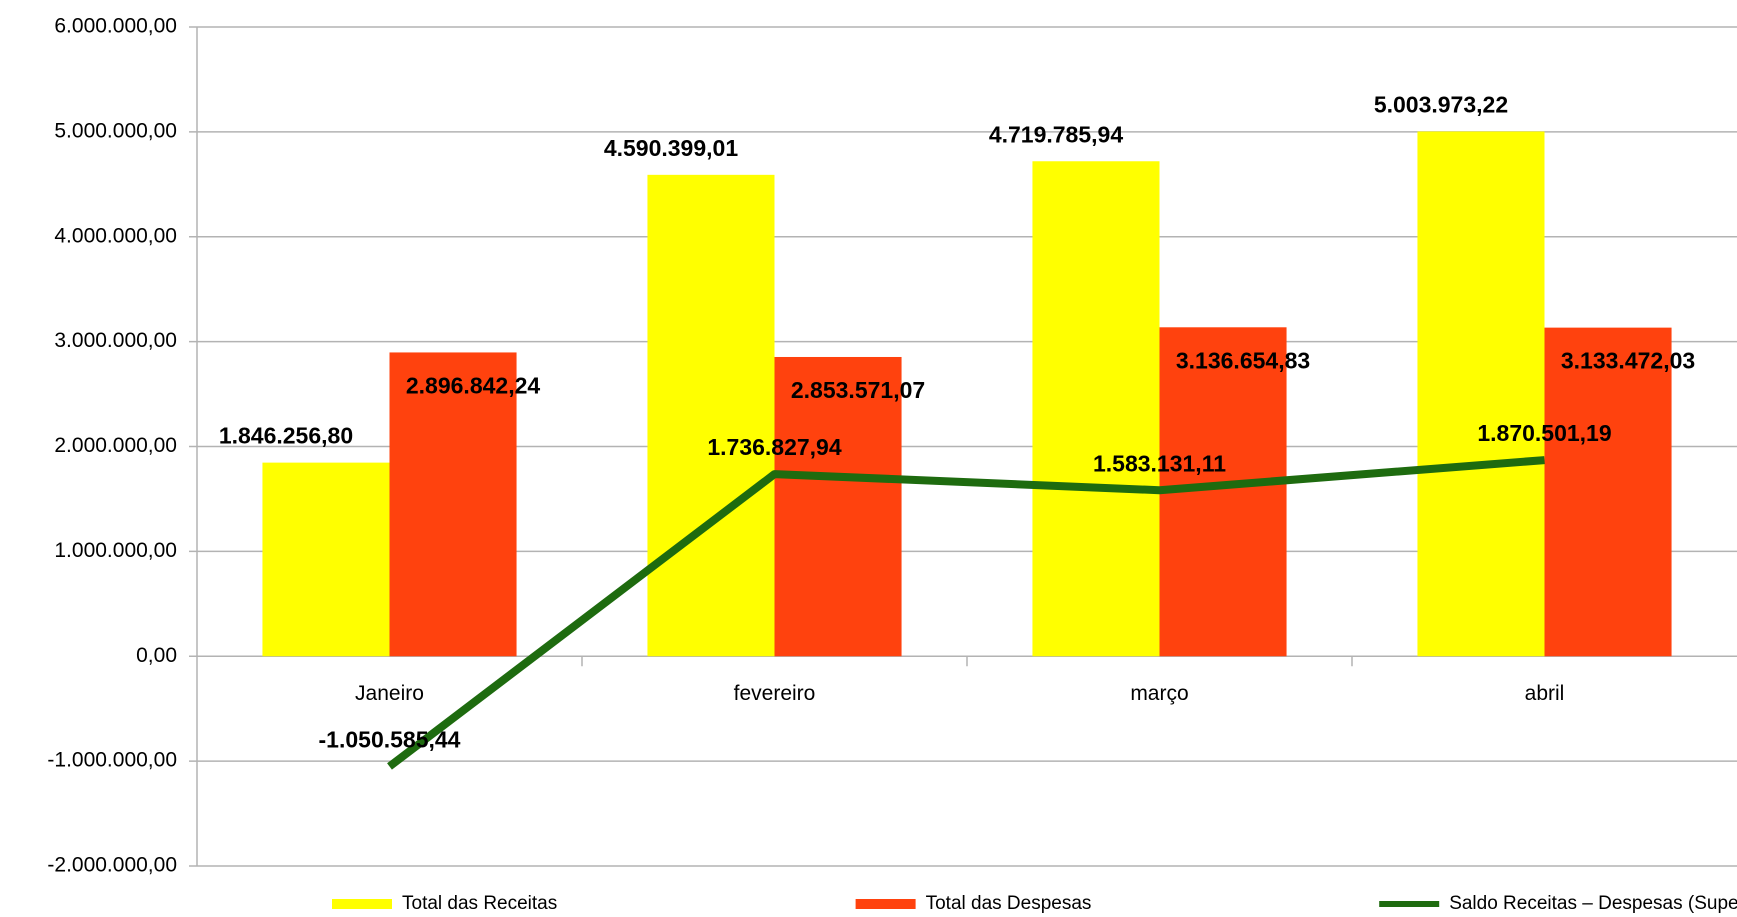  Describe the element at coordinates (1545, 693) in the screenshot. I see `x-tick-label: abril` at that location.